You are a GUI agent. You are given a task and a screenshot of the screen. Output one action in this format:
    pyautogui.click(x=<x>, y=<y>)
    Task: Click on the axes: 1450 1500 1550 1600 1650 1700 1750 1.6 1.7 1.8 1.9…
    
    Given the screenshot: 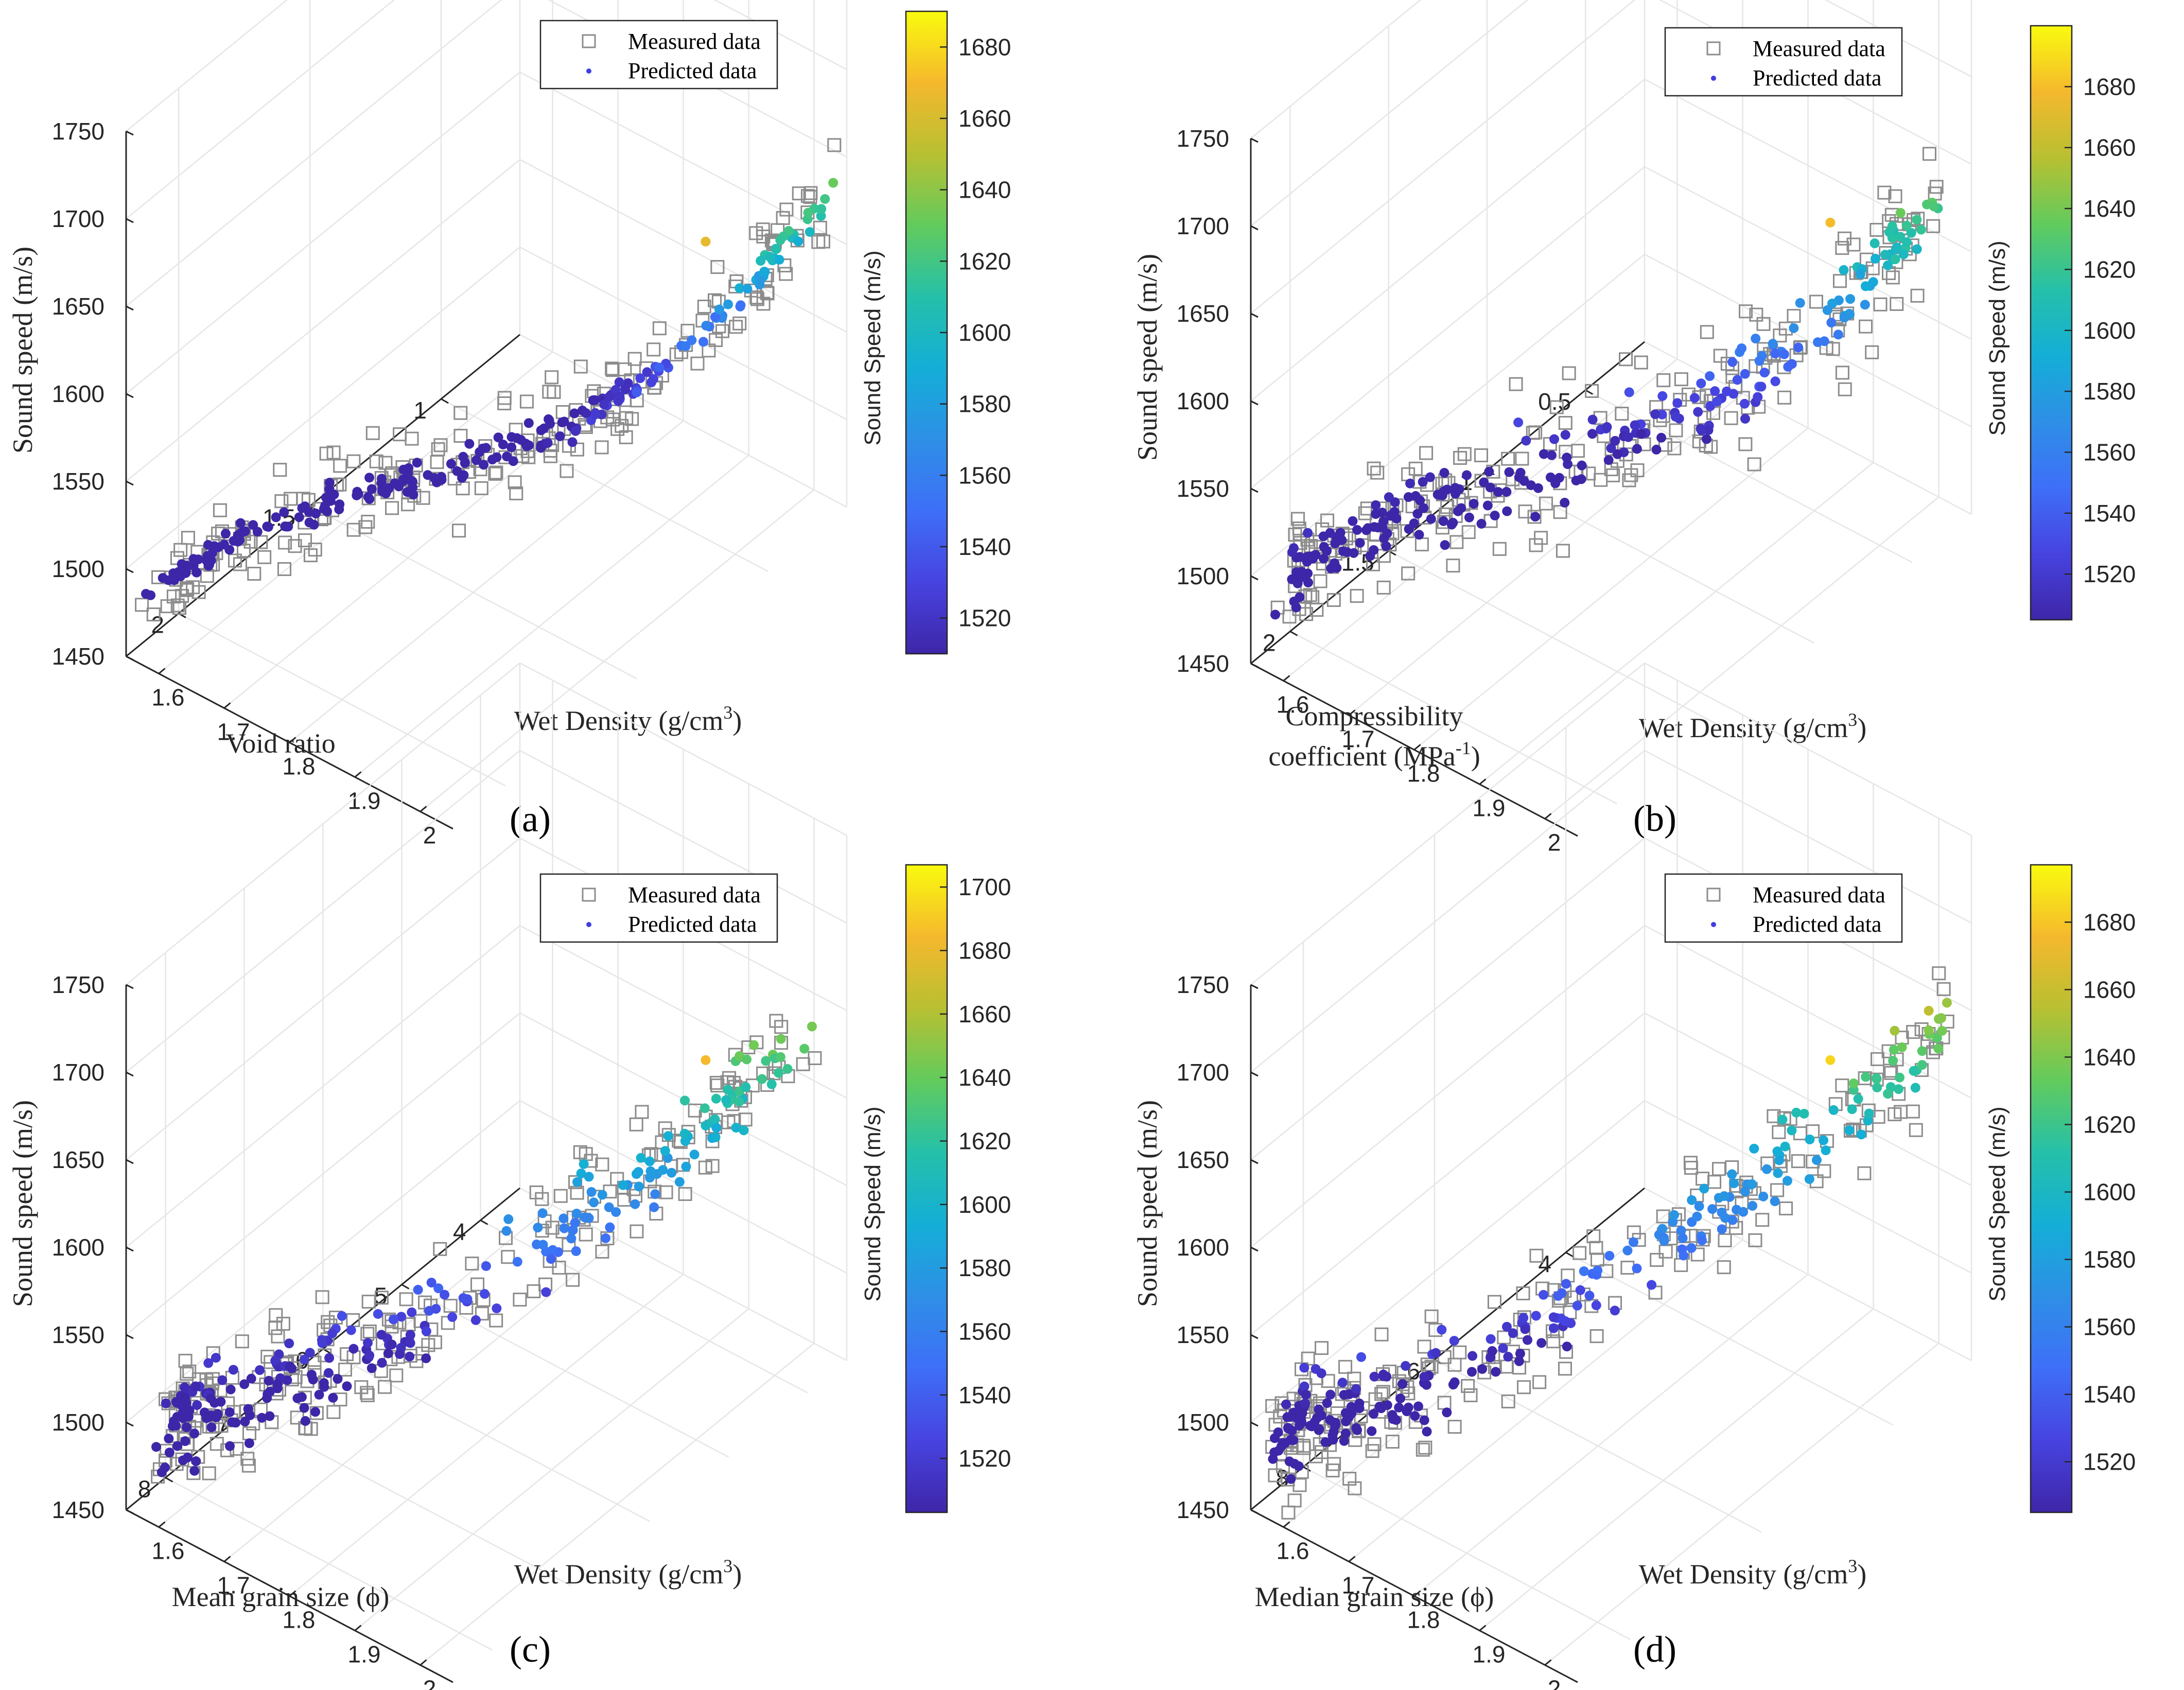 What is the action you would take?
    pyautogui.click(x=286, y=1331)
    